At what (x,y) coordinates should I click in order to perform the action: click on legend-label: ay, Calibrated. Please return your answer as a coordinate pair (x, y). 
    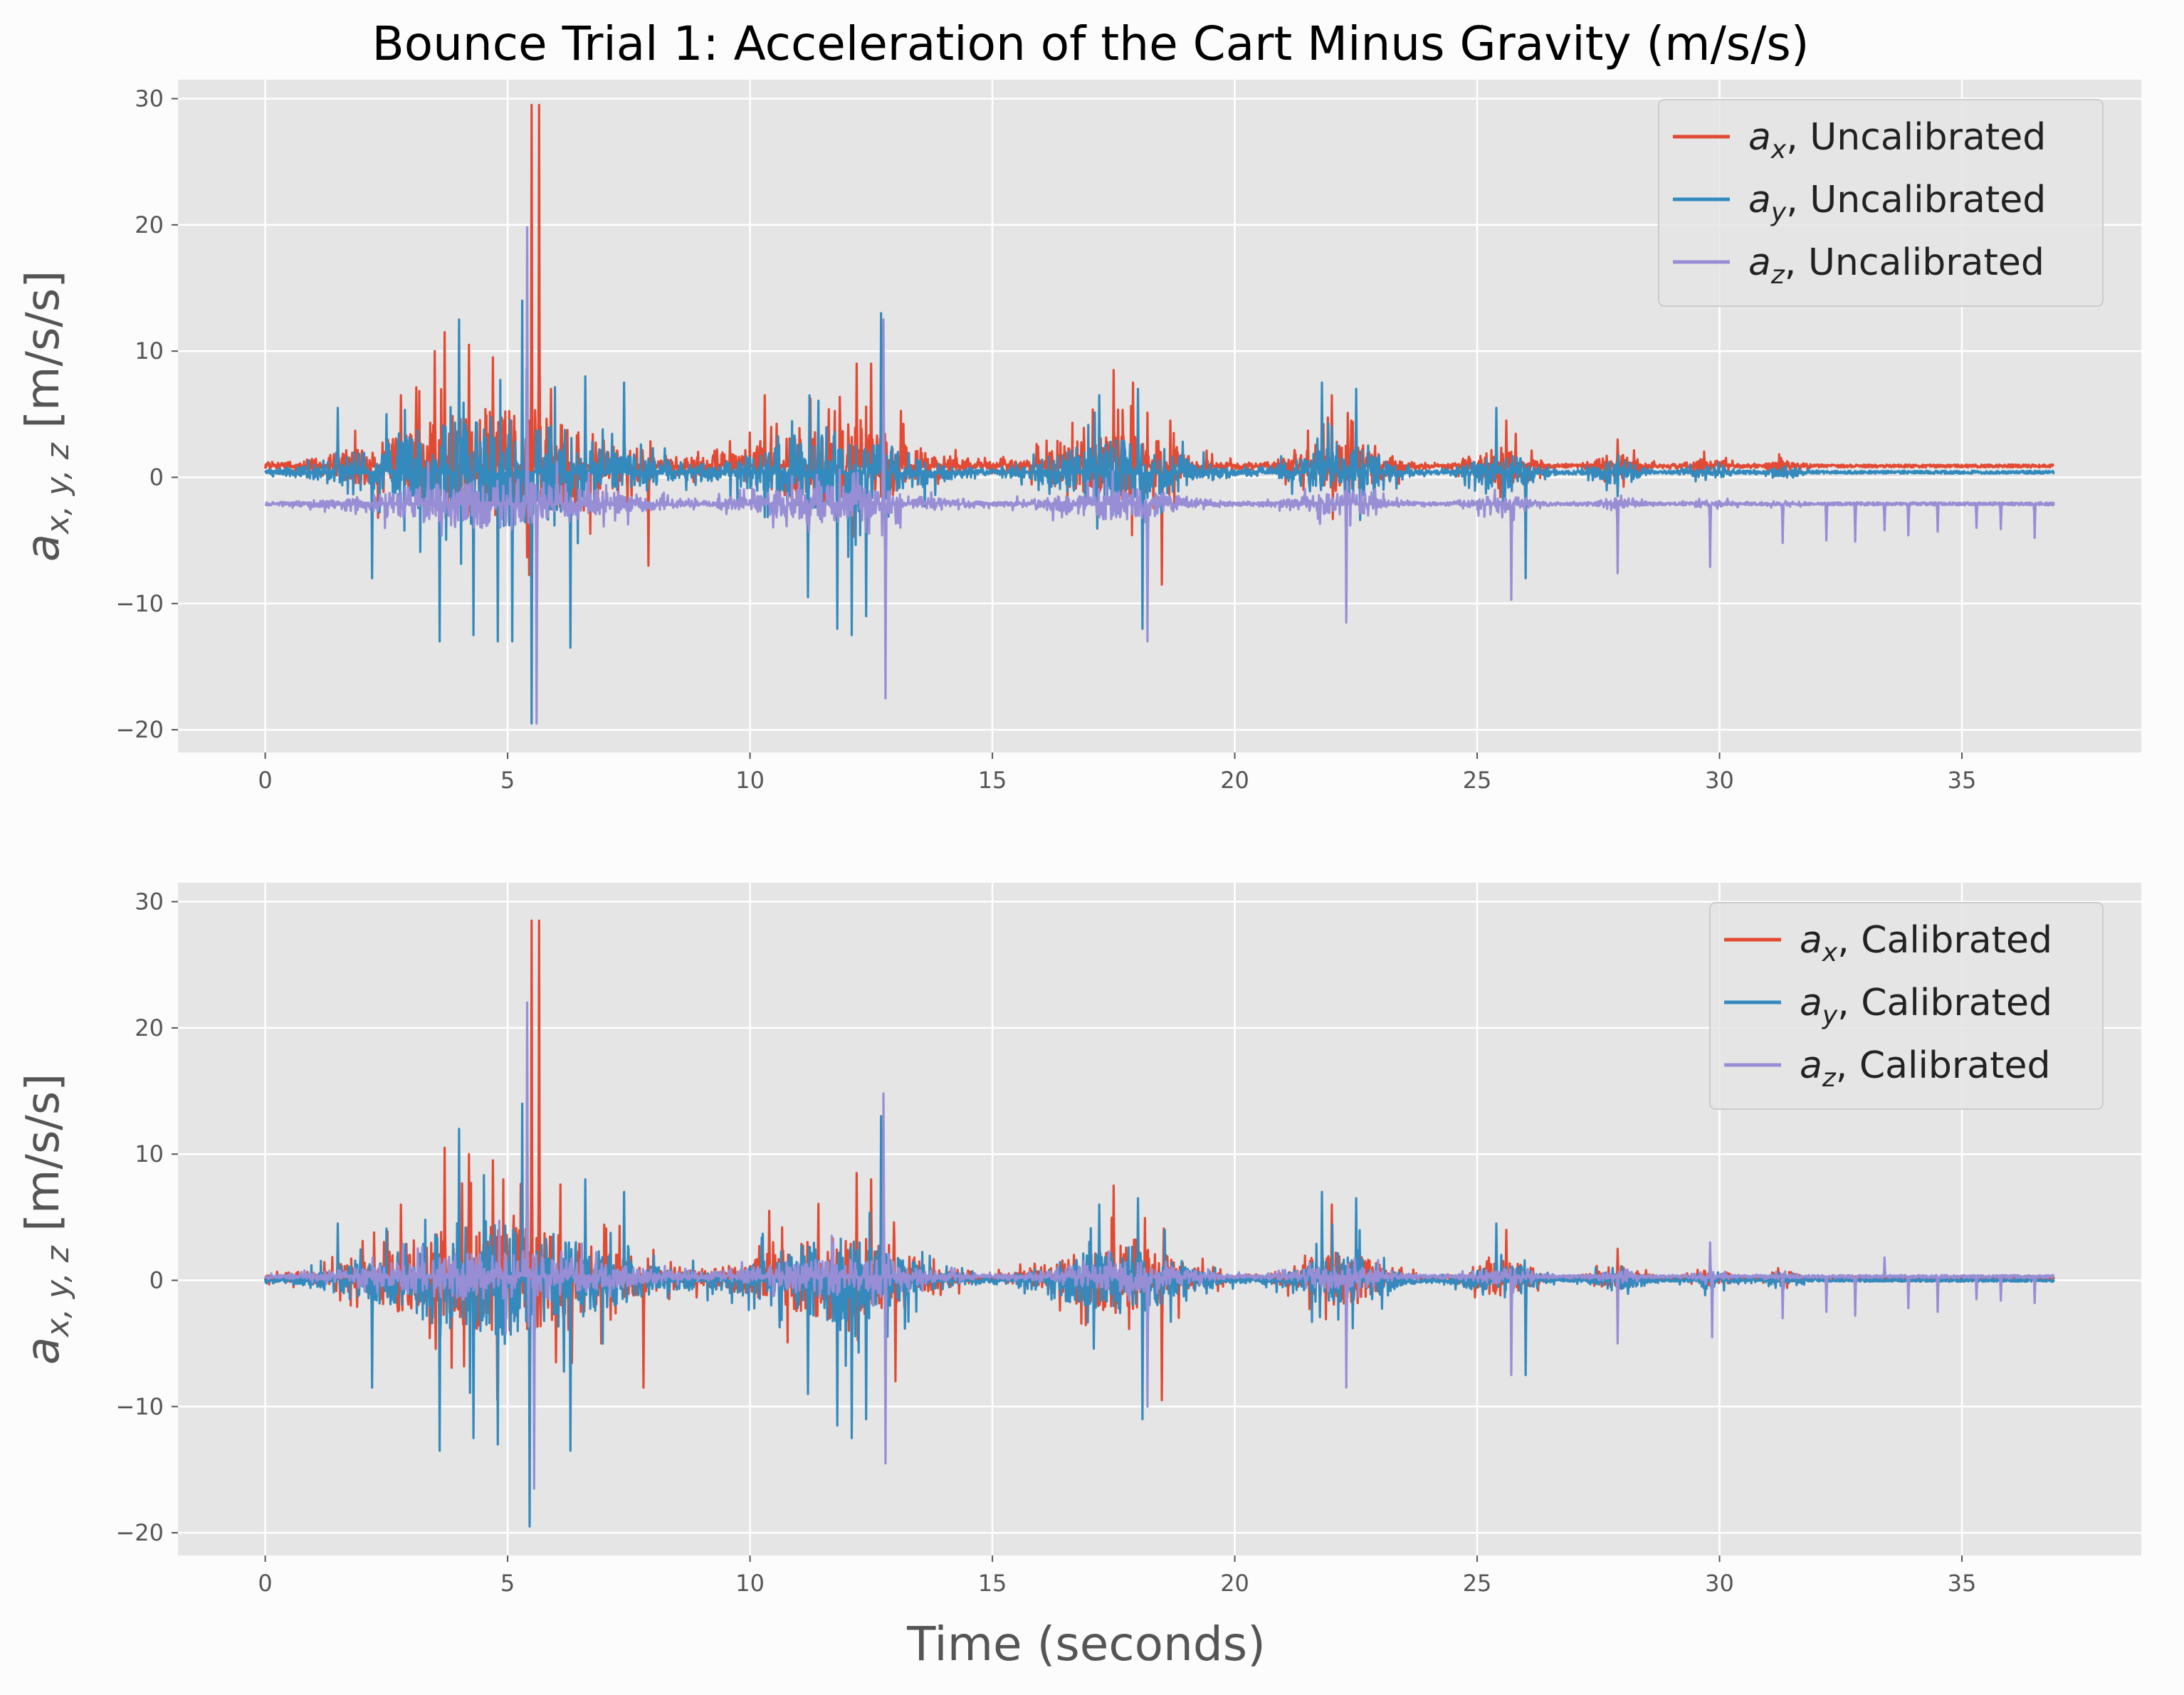
    Looking at the image, I should click on (1926, 1006).